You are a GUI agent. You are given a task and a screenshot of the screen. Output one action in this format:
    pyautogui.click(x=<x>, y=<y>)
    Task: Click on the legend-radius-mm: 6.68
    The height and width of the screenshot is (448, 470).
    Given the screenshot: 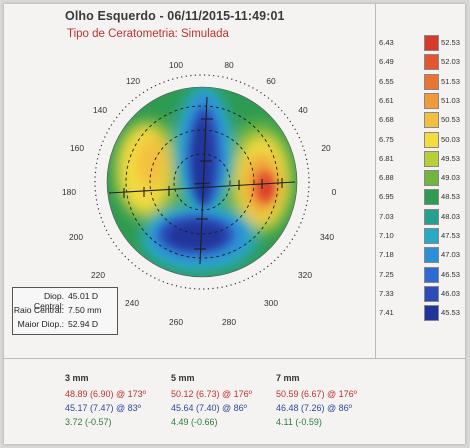 What is the action you would take?
    pyautogui.click(x=386, y=120)
    